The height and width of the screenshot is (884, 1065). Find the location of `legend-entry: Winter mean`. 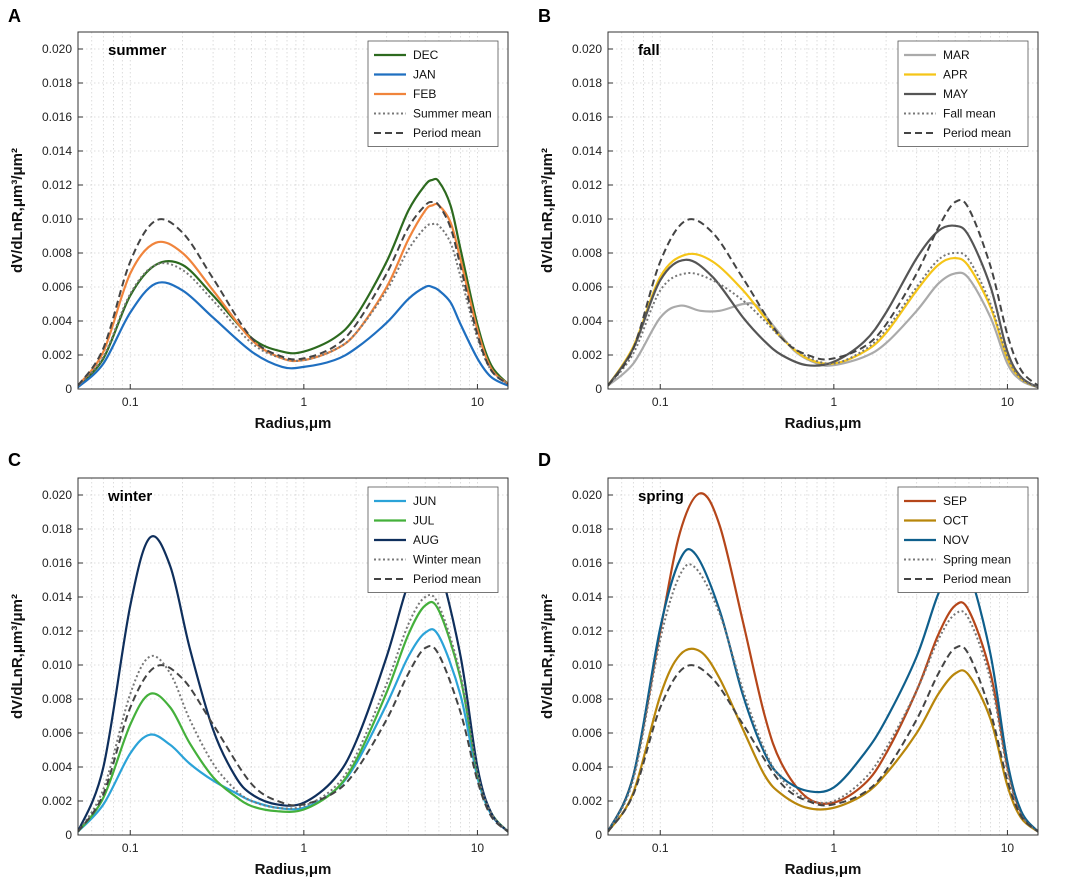

legend-entry: Winter mean is located at coordinates (447, 560).